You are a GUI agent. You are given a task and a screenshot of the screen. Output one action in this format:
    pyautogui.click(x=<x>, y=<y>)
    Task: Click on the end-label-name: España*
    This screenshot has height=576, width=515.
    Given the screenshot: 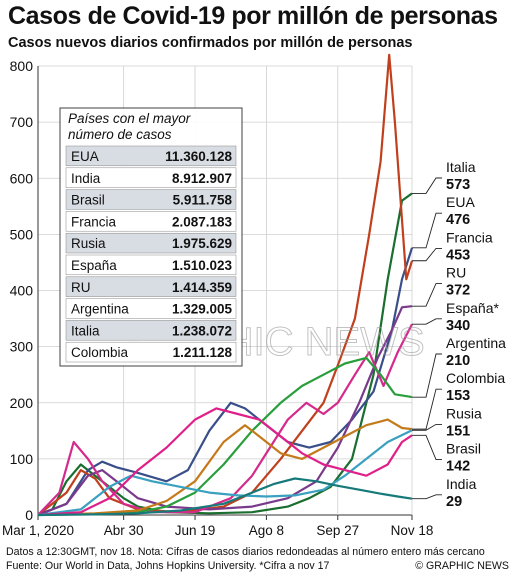 What is the action you would take?
    pyautogui.click(x=472, y=308)
    